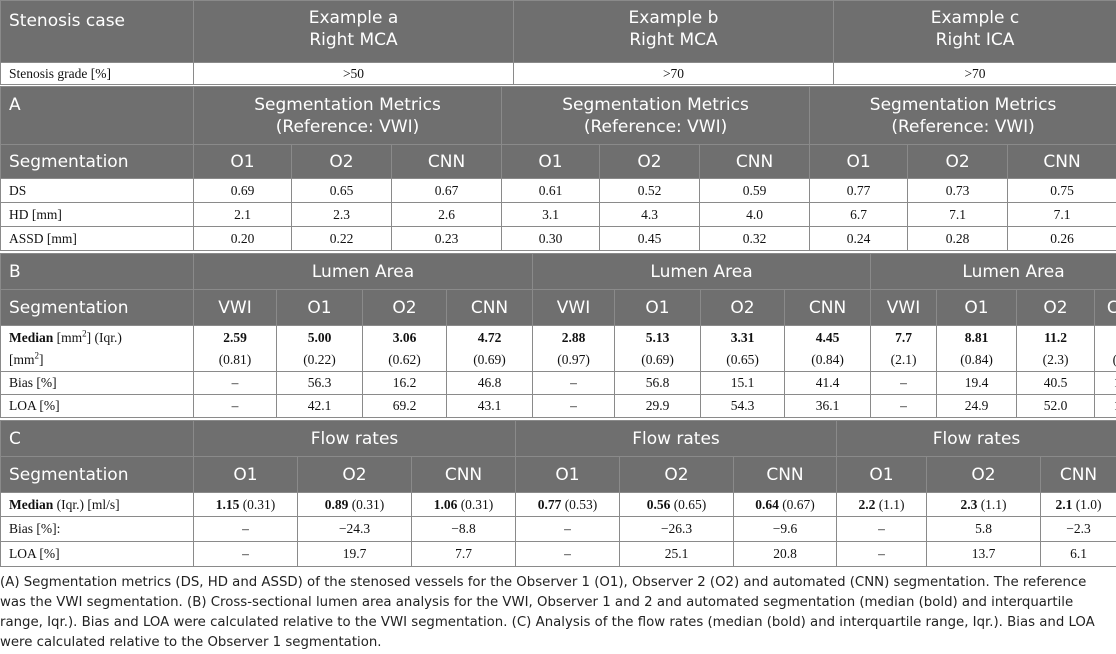 This screenshot has height=654, width=1116. Describe the element at coordinates (489, 337) in the screenshot. I see `median-value: 4.72` at that location.